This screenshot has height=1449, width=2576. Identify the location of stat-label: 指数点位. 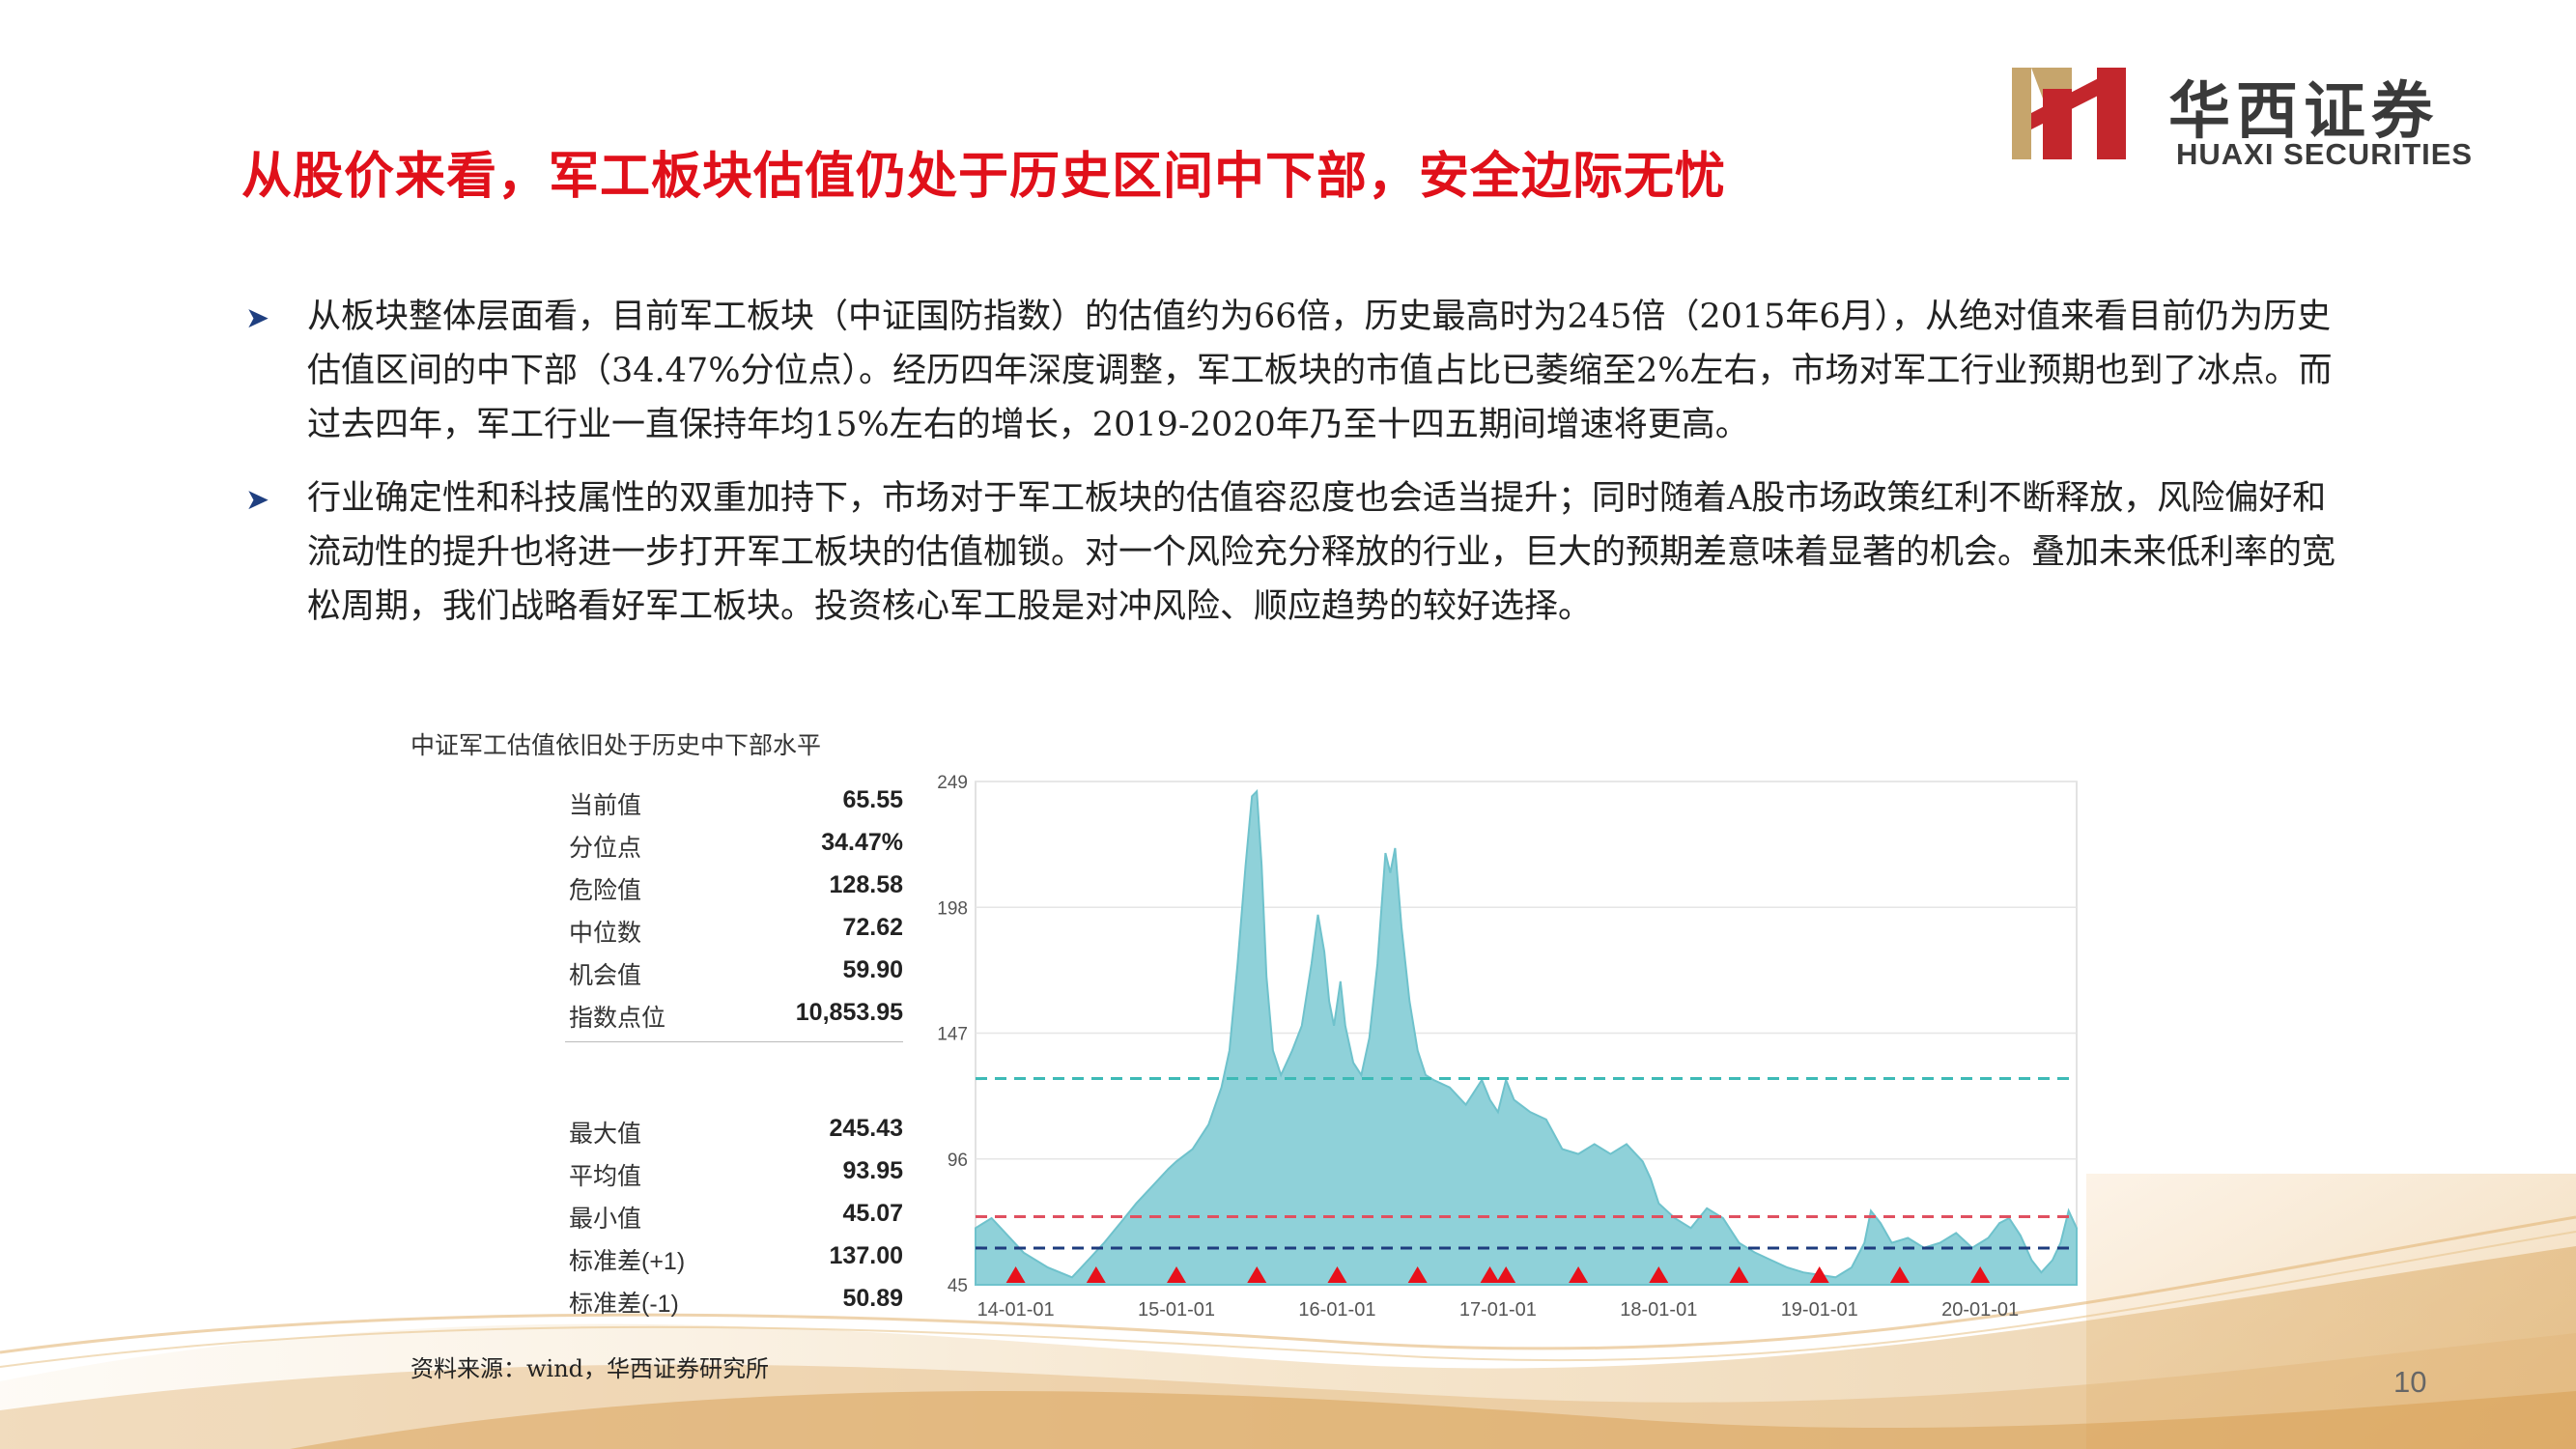
(617, 1018).